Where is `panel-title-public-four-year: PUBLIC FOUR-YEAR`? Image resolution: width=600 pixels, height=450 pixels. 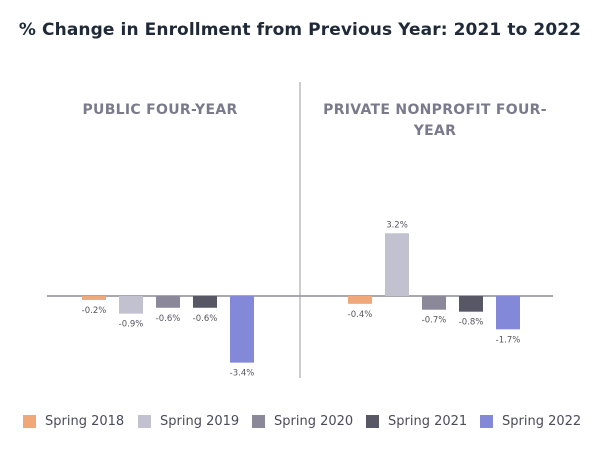
panel-title-public-four-year: PUBLIC FOUR-YEAR is located at coordinates (160, 110).